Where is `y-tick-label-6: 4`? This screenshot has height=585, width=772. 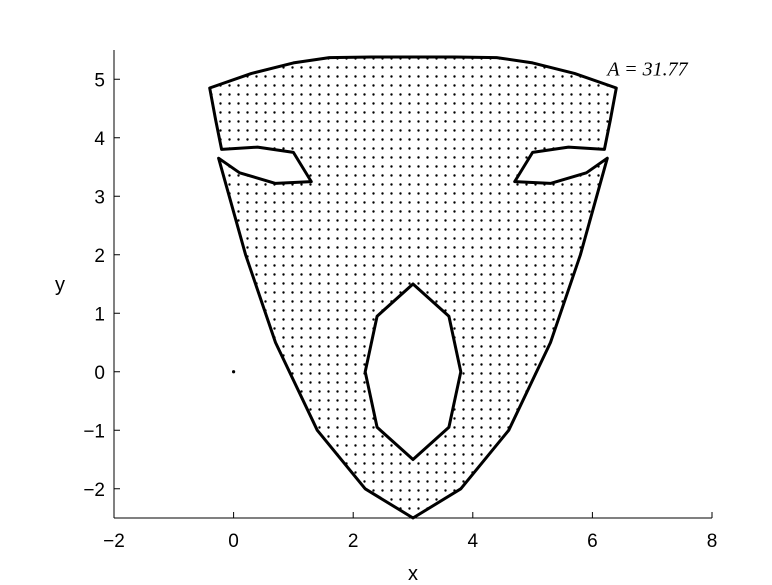 y-tick-label-6: 4 is located at coordinates (99, 139).